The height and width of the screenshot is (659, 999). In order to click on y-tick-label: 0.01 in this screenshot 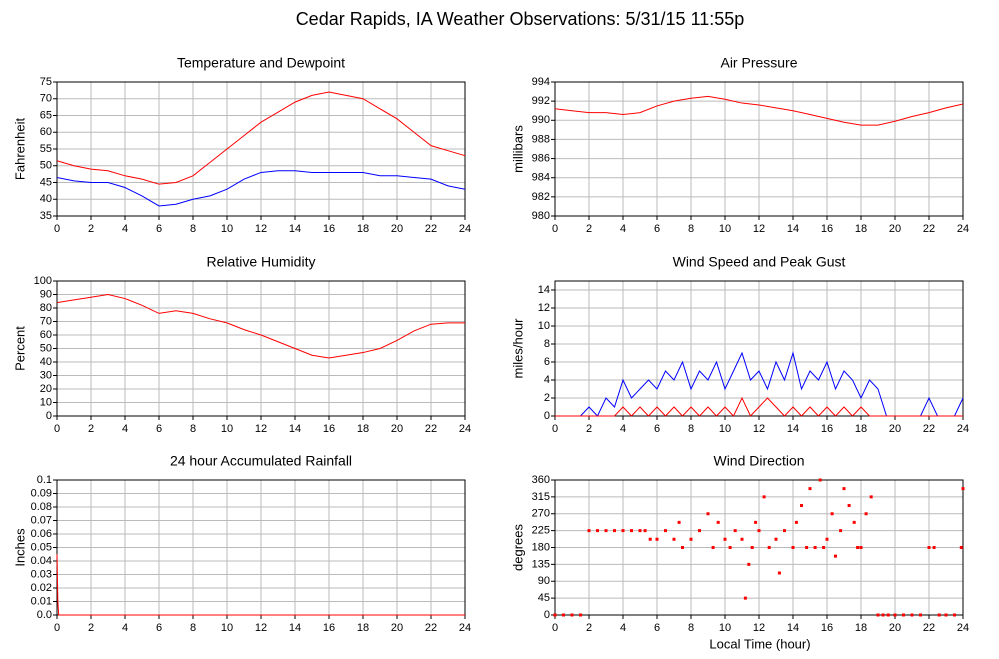, I will do `click(41, 601)`.